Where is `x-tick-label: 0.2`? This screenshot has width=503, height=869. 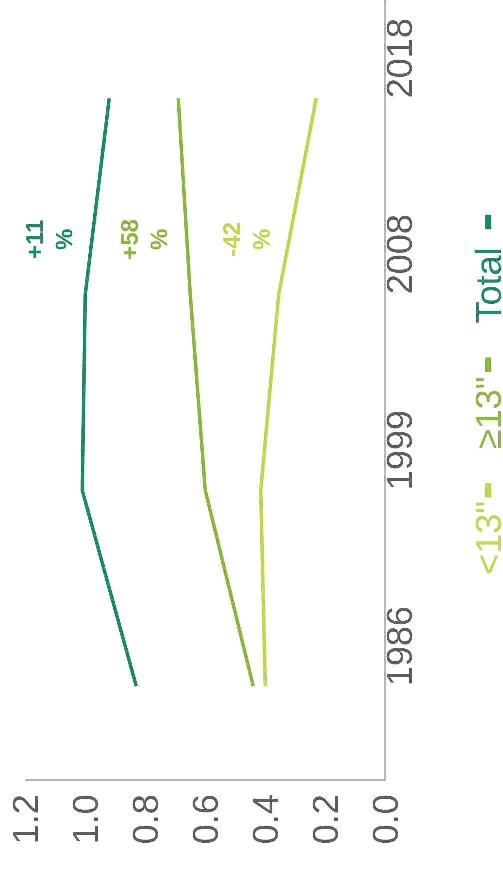 x-tick-label: 0.2 is located at coordinates (325, 819).